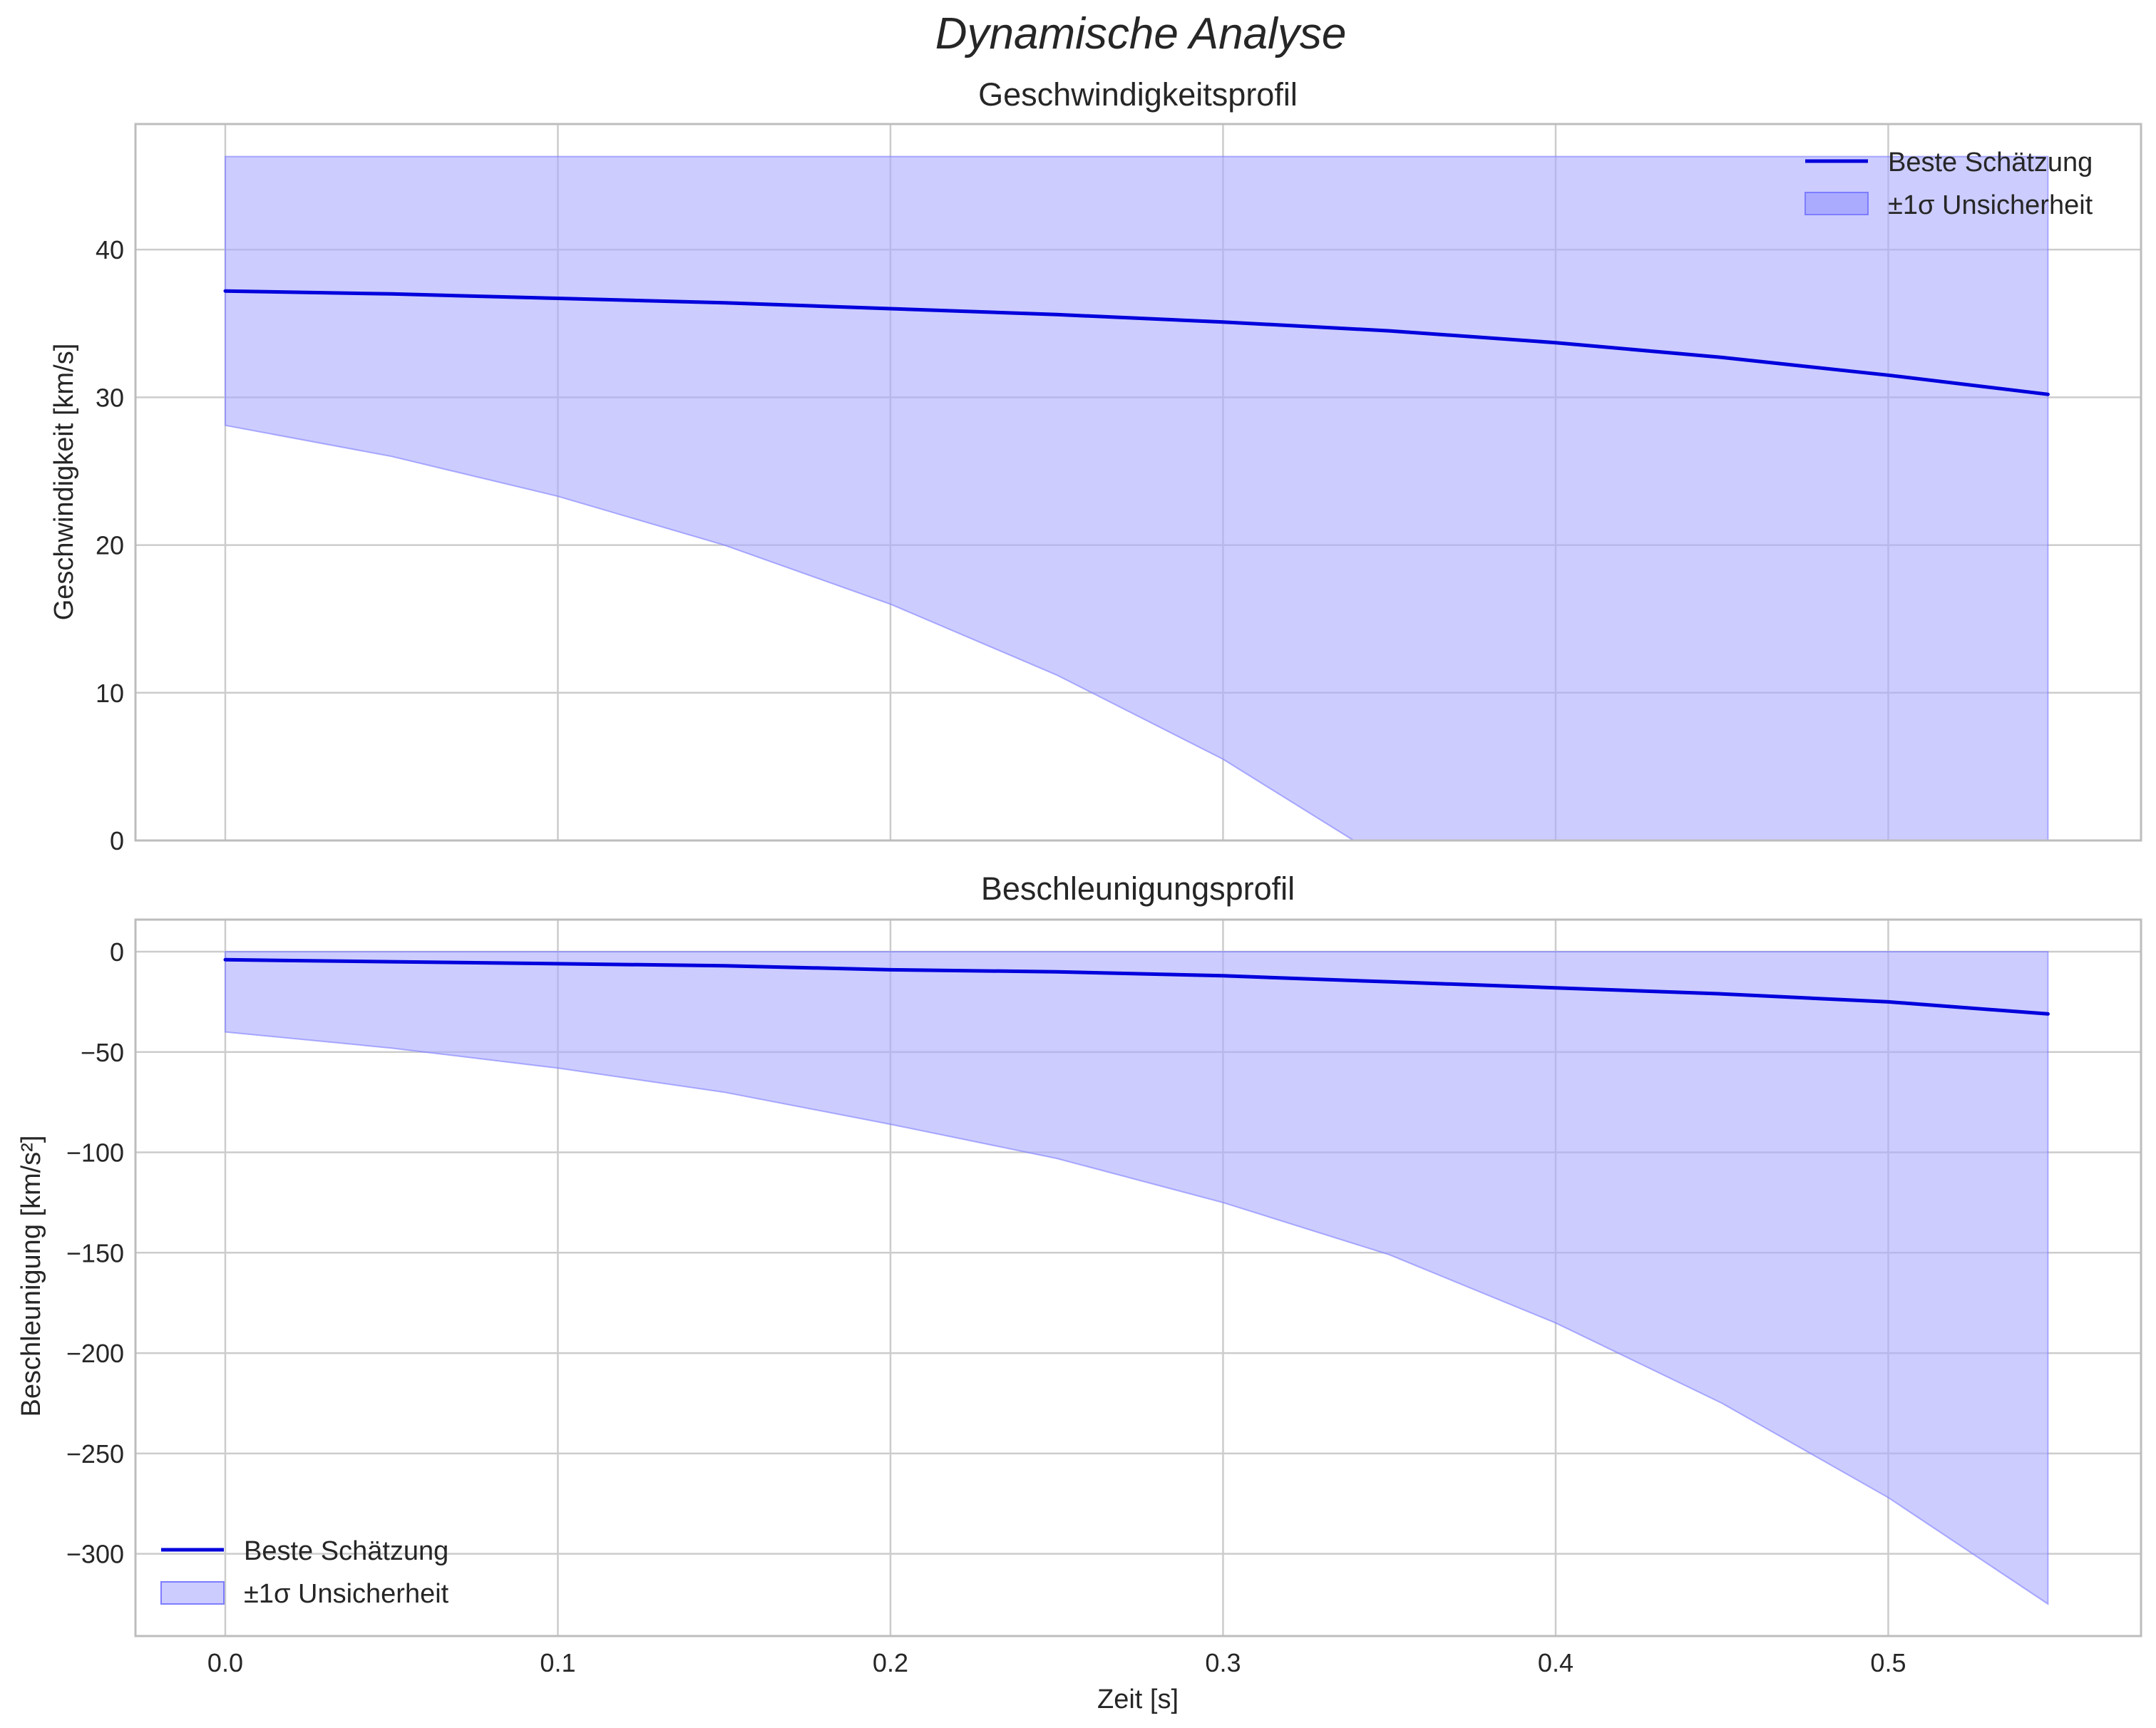 This screenshot has height=1728, width=2156. I want to click on acceleration-best-estimate-line, so click(1136, 986).